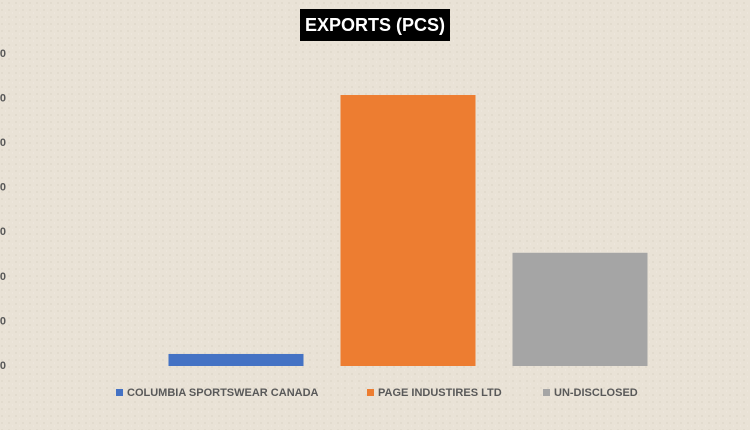 Image resolution: width=750 pixels, height=430 pixels. I want to click on y-tick-label: 0, so click(3, 366).